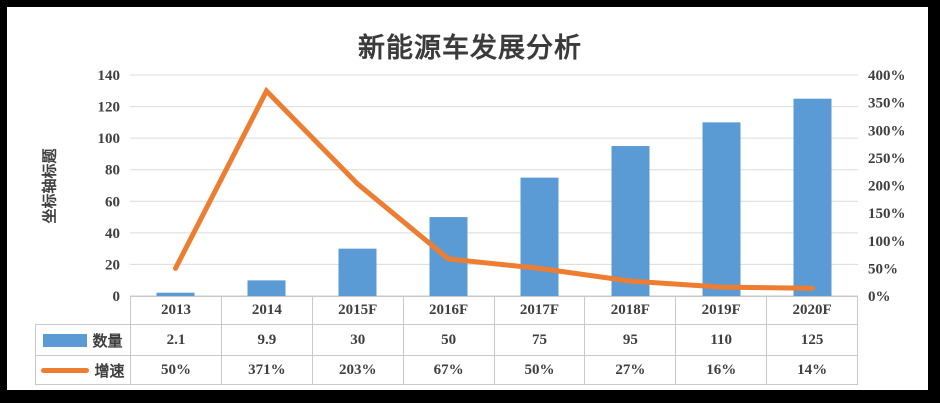 This screenshot has width=940, height=403. Describe the element at coordinates (117, 297) in the screenshot. I see `y-axis-tick-label: 0` at that location.